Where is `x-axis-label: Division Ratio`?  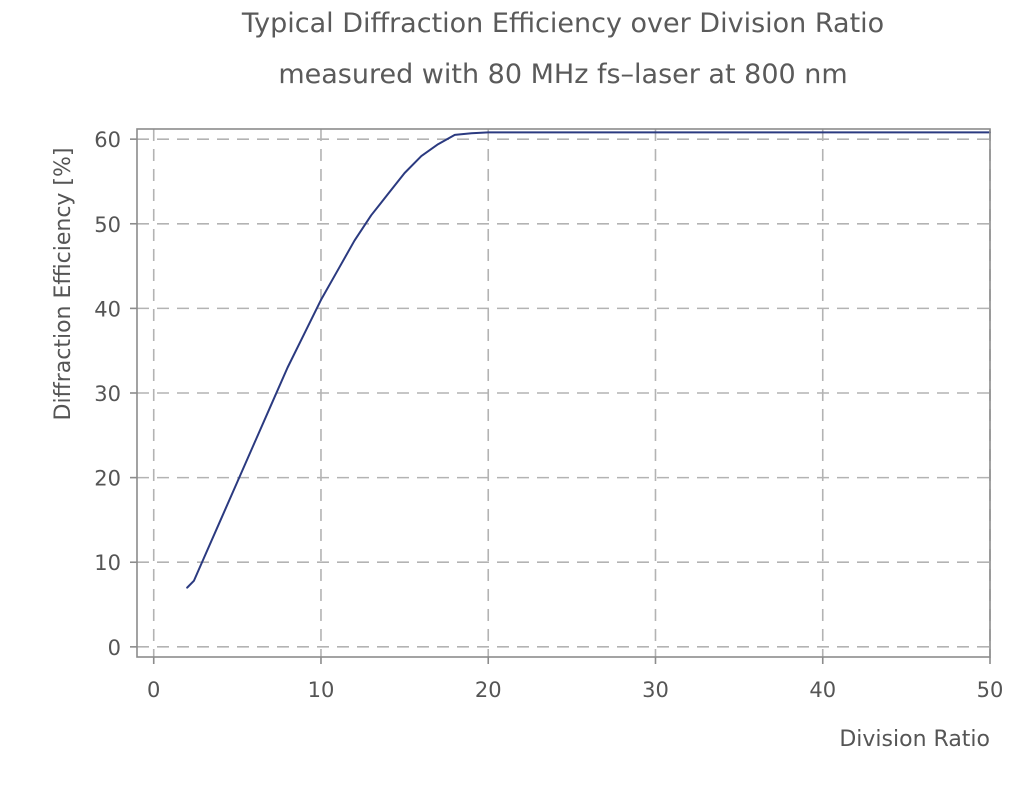 x-axis-label: Division Ratio is located at coordinates (914, 739).